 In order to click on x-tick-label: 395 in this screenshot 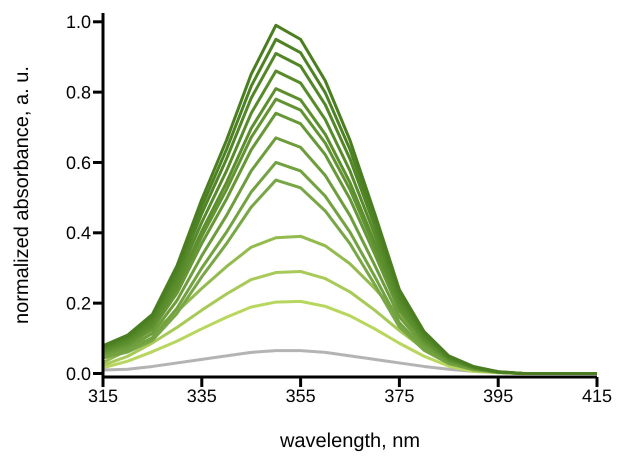, I will do `click(498, 396)`.